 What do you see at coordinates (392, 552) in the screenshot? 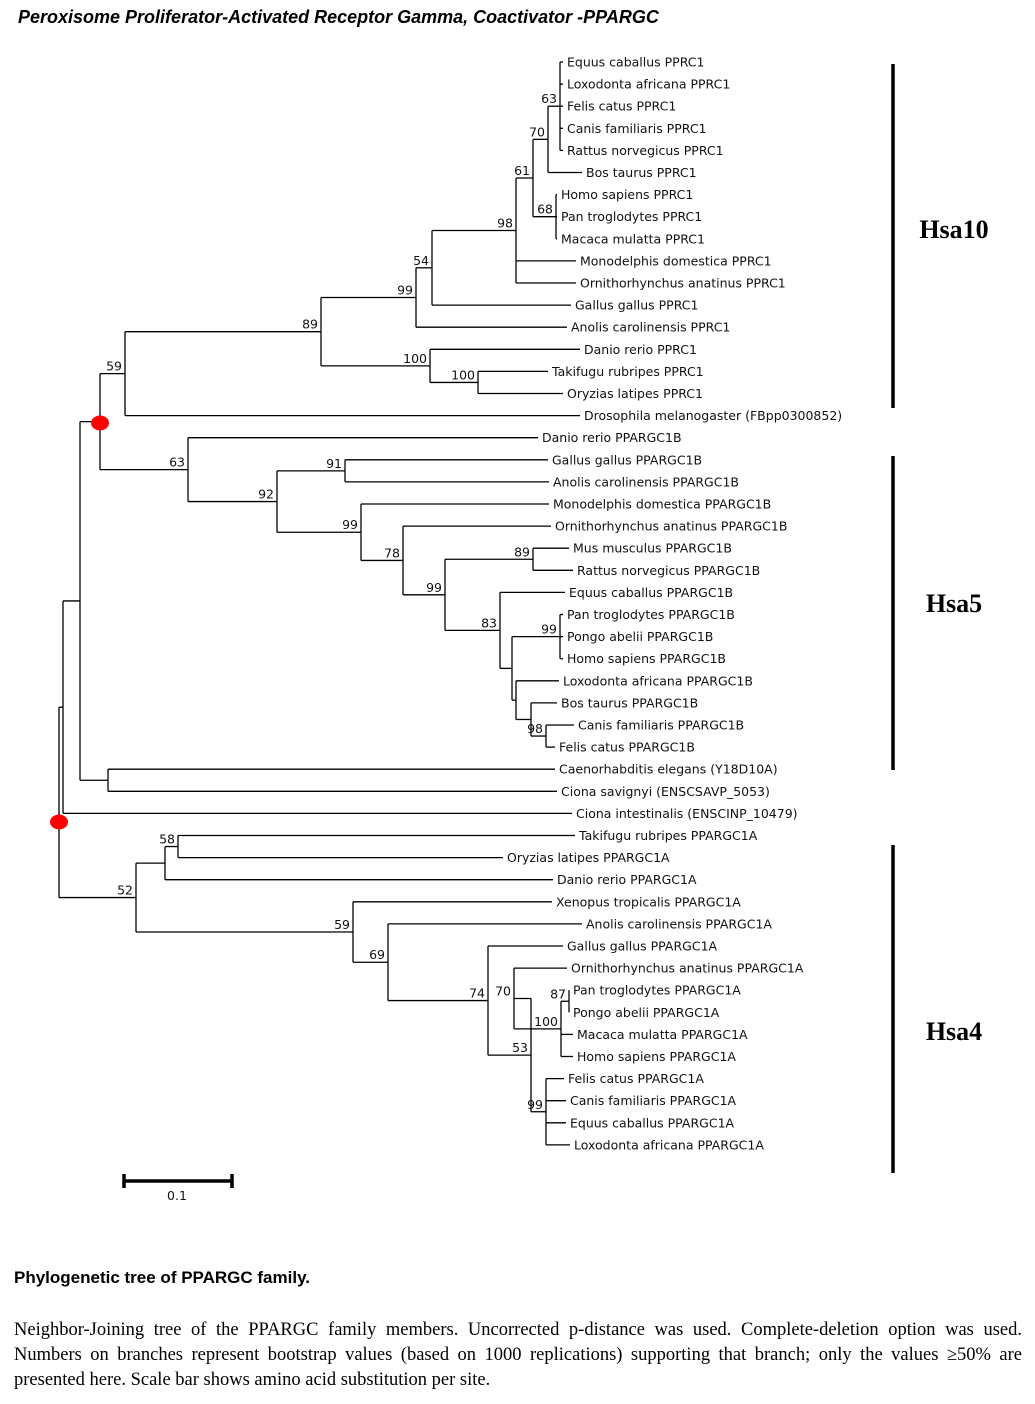
I see `bootstrap-value: 78` at bounding box center [392, 552].